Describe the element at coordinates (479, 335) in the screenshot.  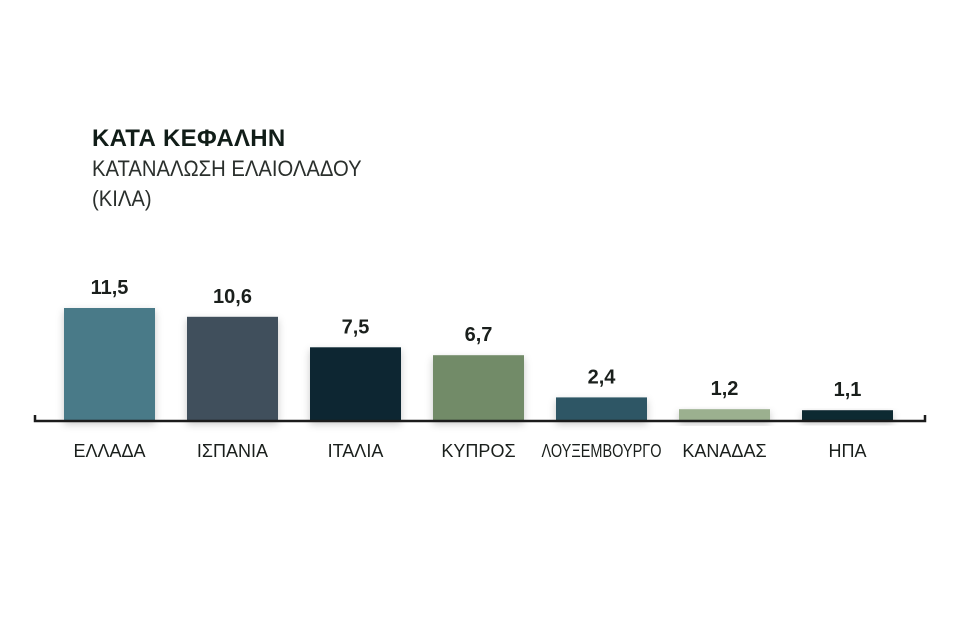
I see `value-label: 6,7` at that location.